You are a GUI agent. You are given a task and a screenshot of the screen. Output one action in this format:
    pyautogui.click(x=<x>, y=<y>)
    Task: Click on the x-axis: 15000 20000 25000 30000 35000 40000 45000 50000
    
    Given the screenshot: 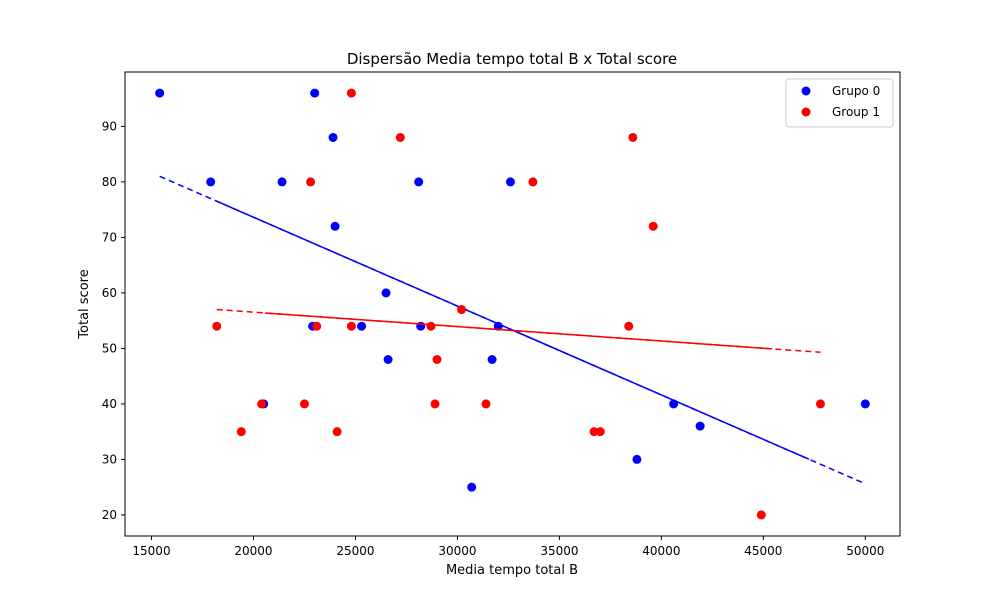 What is the action you would take?
    pyautogui.click(x=508, y=547)
    